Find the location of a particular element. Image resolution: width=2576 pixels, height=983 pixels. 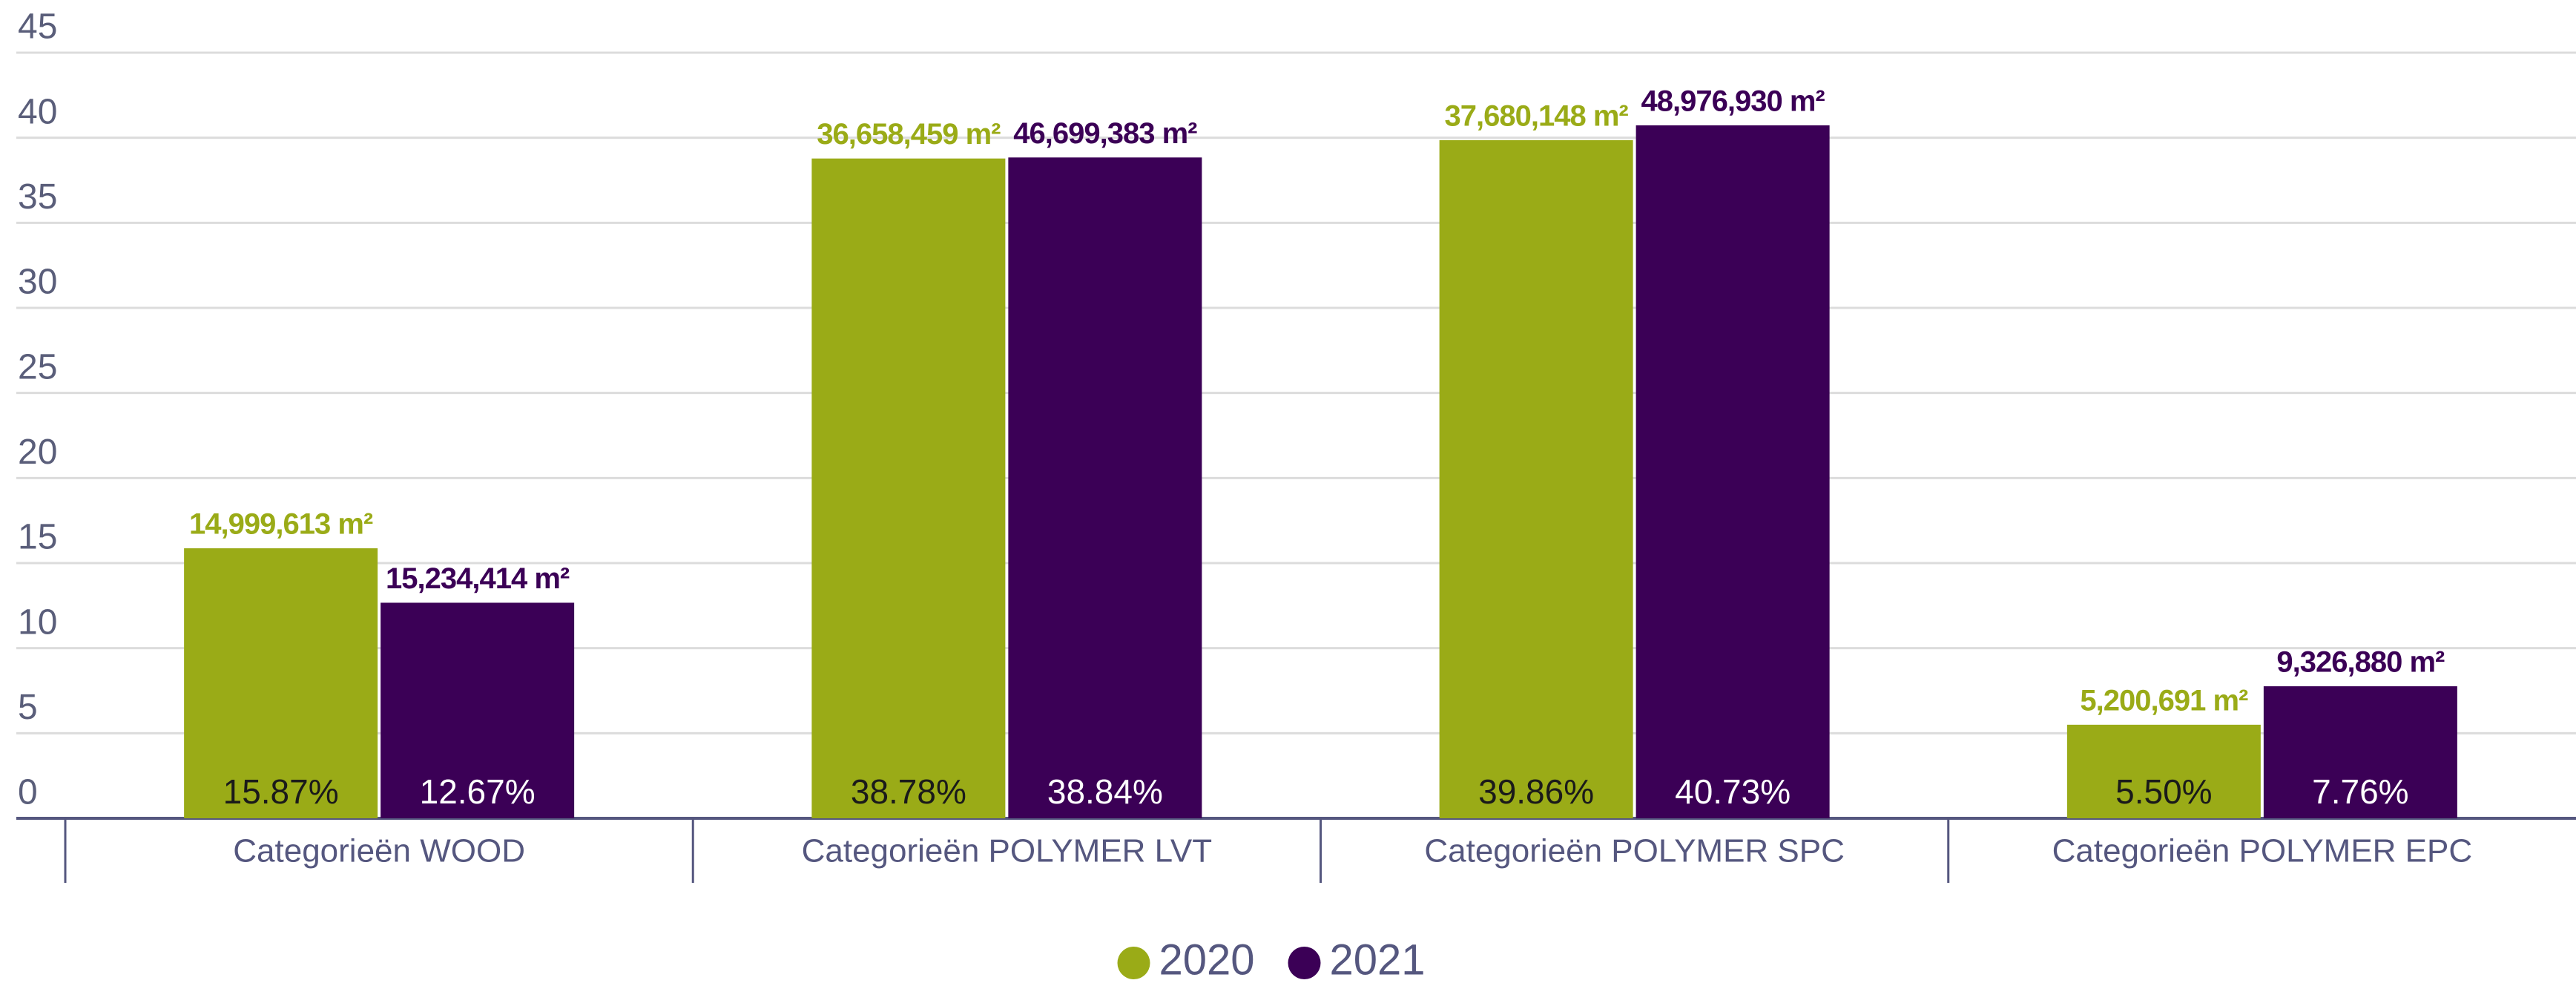

y-tick-label: 35 is located at coordinates (37, 197).